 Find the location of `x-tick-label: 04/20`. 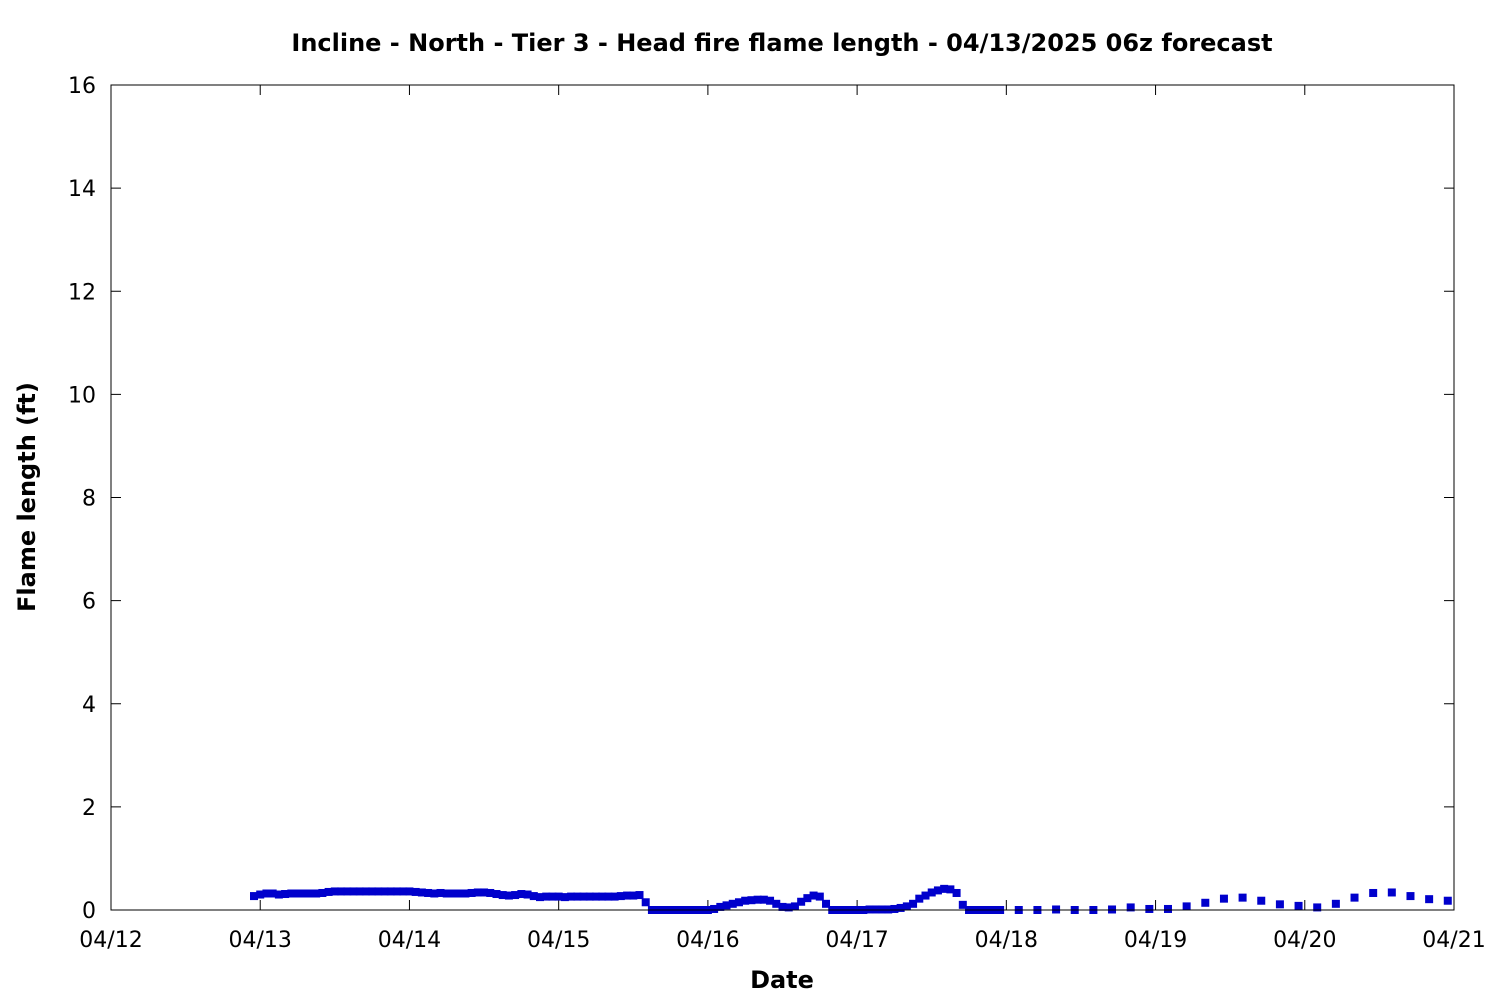

x-tick-label: 04/20 is located at coordinates (1304, 940).